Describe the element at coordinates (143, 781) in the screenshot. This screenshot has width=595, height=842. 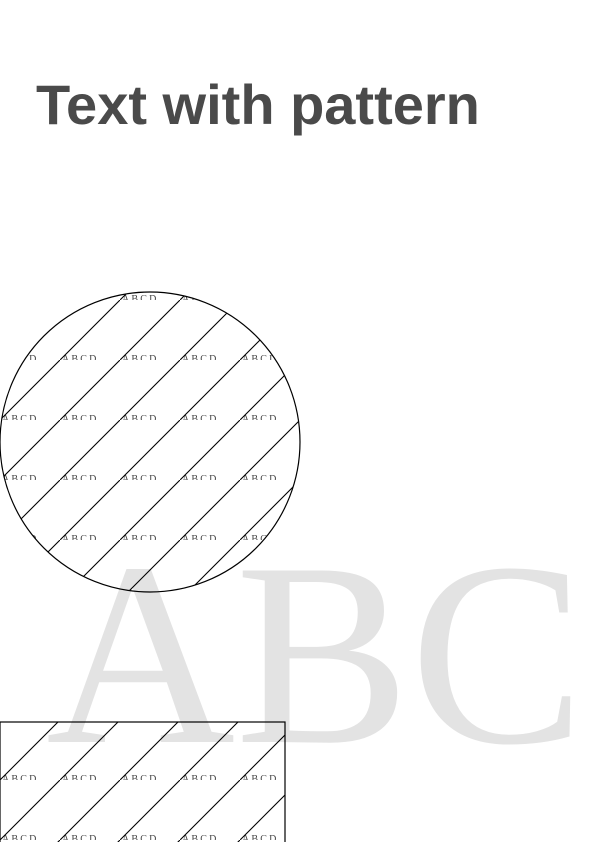
I see `patterned-rectangle` at that location.